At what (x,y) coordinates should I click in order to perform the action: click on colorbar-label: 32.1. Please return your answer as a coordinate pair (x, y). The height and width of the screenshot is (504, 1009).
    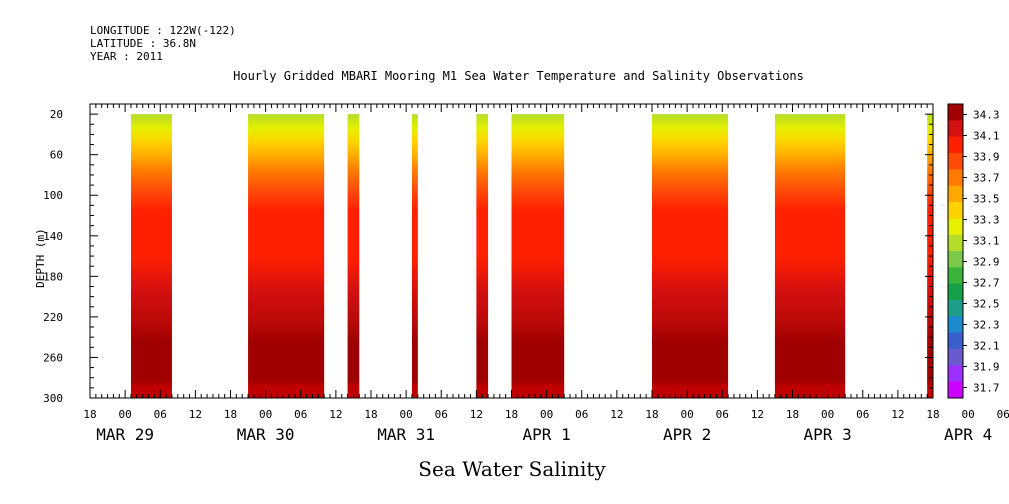
    Looking at the image, I should click on (986, 346).